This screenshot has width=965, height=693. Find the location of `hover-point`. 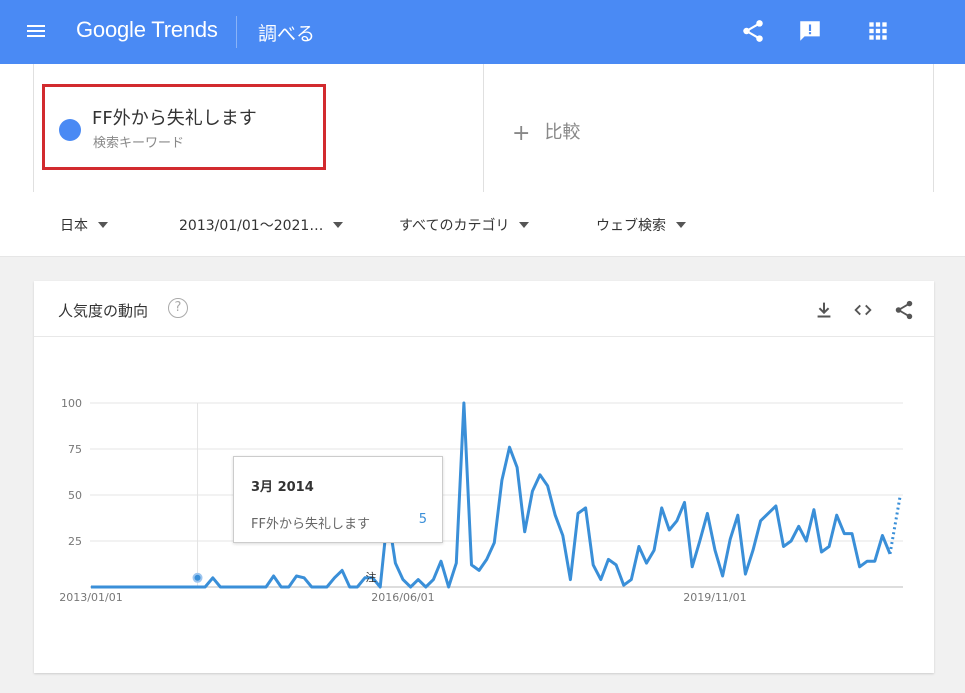

hover-point is located at coordinates (197, 577).